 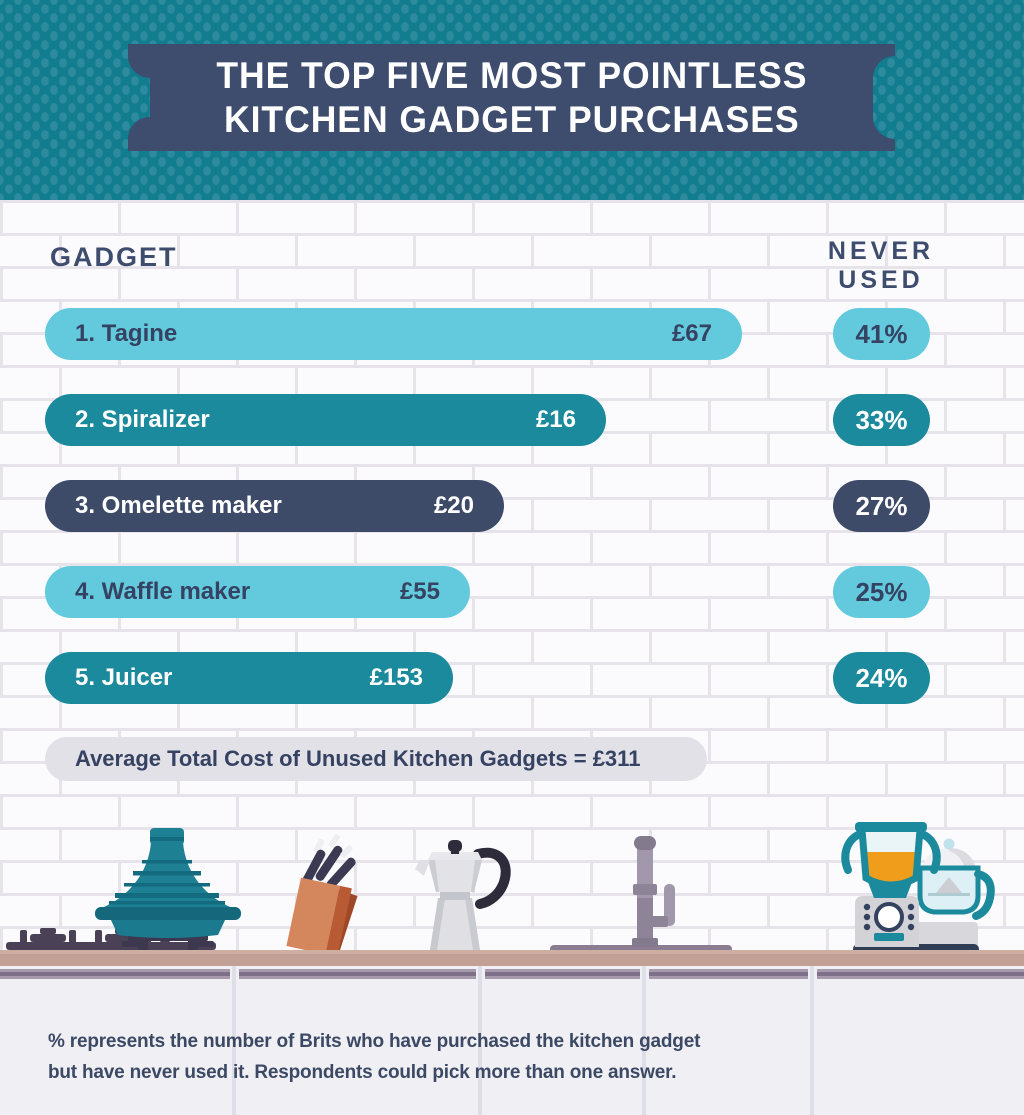 What do you see at coordinates (257, 592) in the screenshot?
I see `bar-waffle-maker: 4. Waffle maker £55` at bounding box center [257, 592].